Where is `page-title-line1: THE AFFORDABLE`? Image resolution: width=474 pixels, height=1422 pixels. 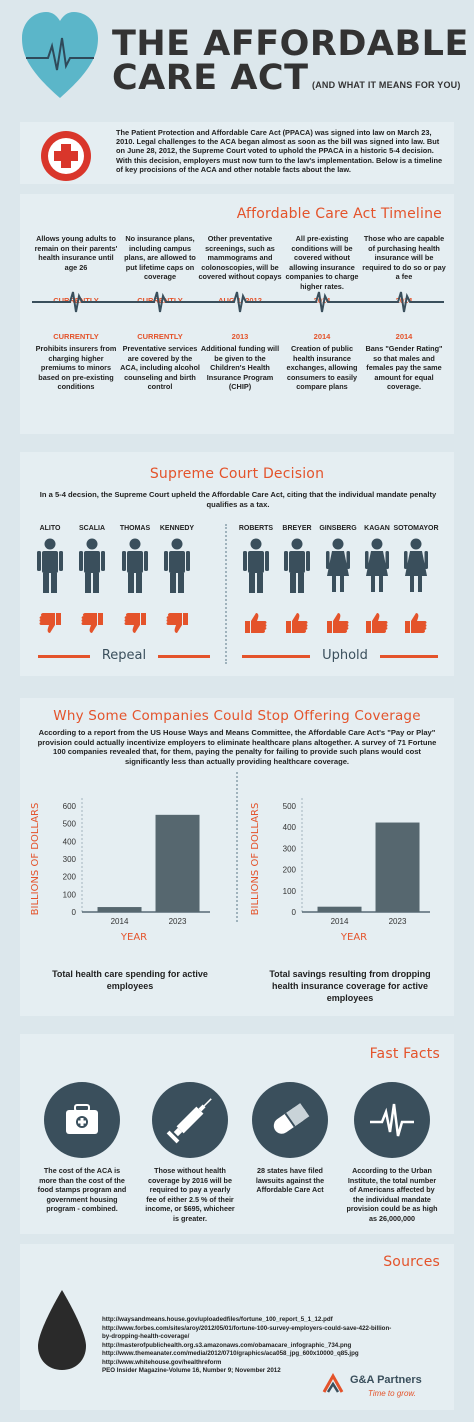
page-title-line1: THE AFFORDABLE is located at coordinates (290, 44).